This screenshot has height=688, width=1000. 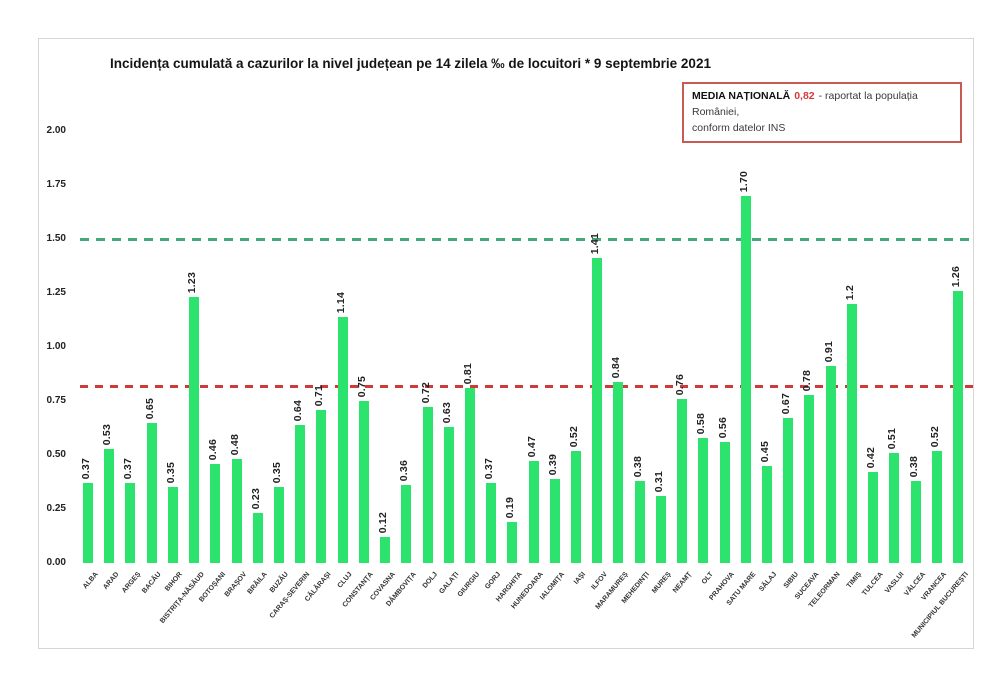 I want to click on bar-value-label: 0.67, so click(x=786, y=403).